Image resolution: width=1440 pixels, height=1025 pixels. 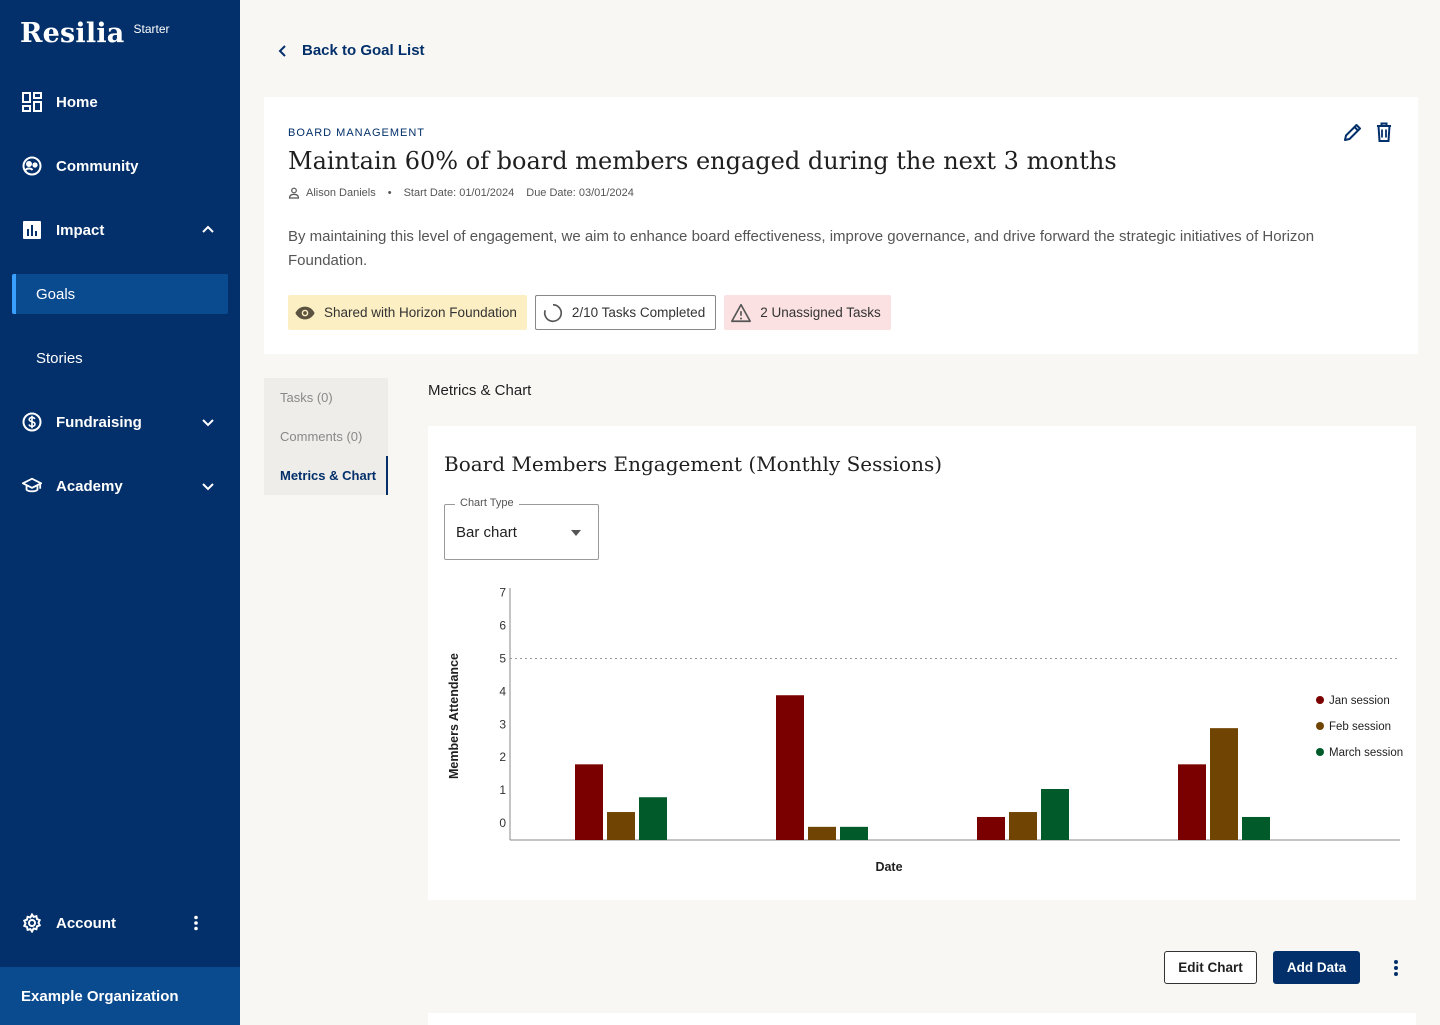 I want to click on brand-name: Resilia, so click(x=72, y=33).